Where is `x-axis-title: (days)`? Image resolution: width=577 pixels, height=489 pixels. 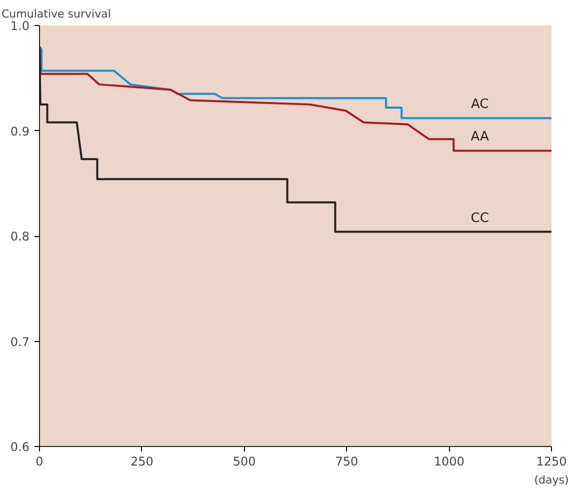 x-axis-title: (days) is located at coordinates (551, 480).